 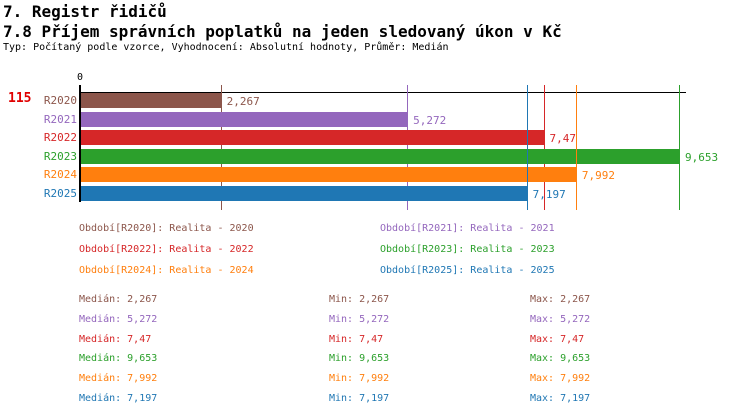 I want to click on stat-median-R2022: Medián: 7,47, so click(x=115, y=339).